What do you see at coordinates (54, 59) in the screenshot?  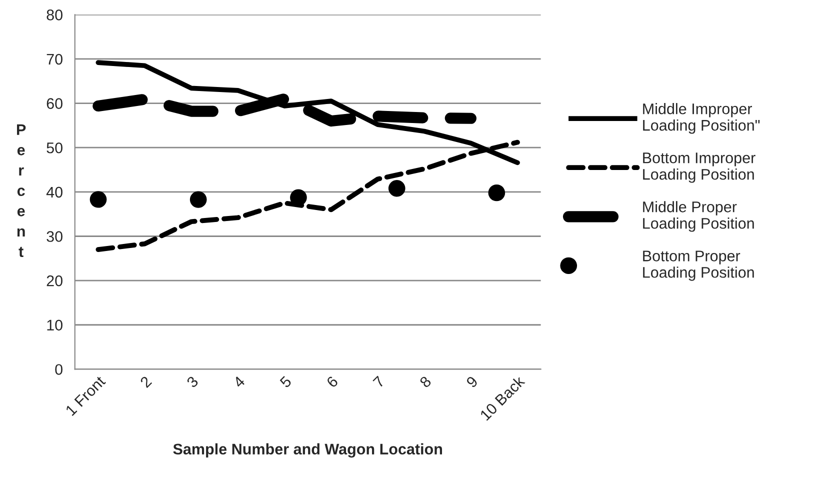 I see `y-tick-label: 70` at bounding box center [54, 59].